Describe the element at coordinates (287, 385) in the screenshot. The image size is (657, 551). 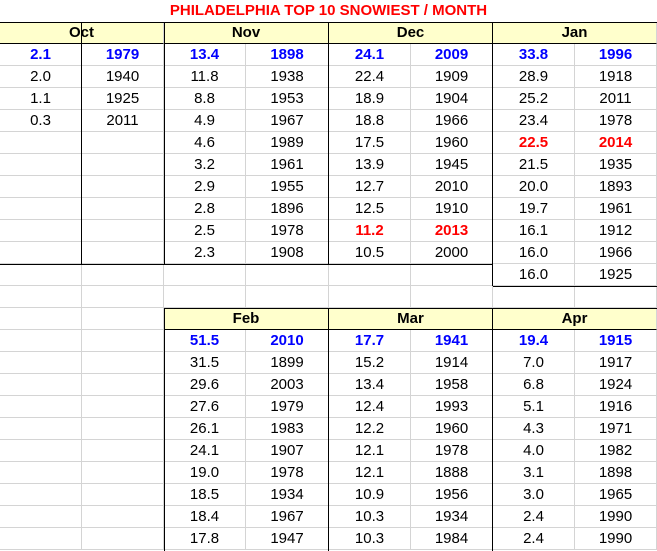
I see `year-value: 2003` at that location.